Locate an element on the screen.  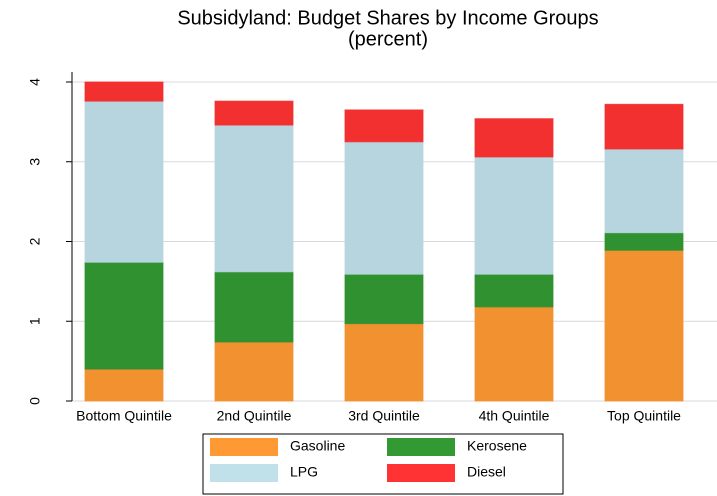
y-tick-label: 0 is located at coordinates (35, 401).